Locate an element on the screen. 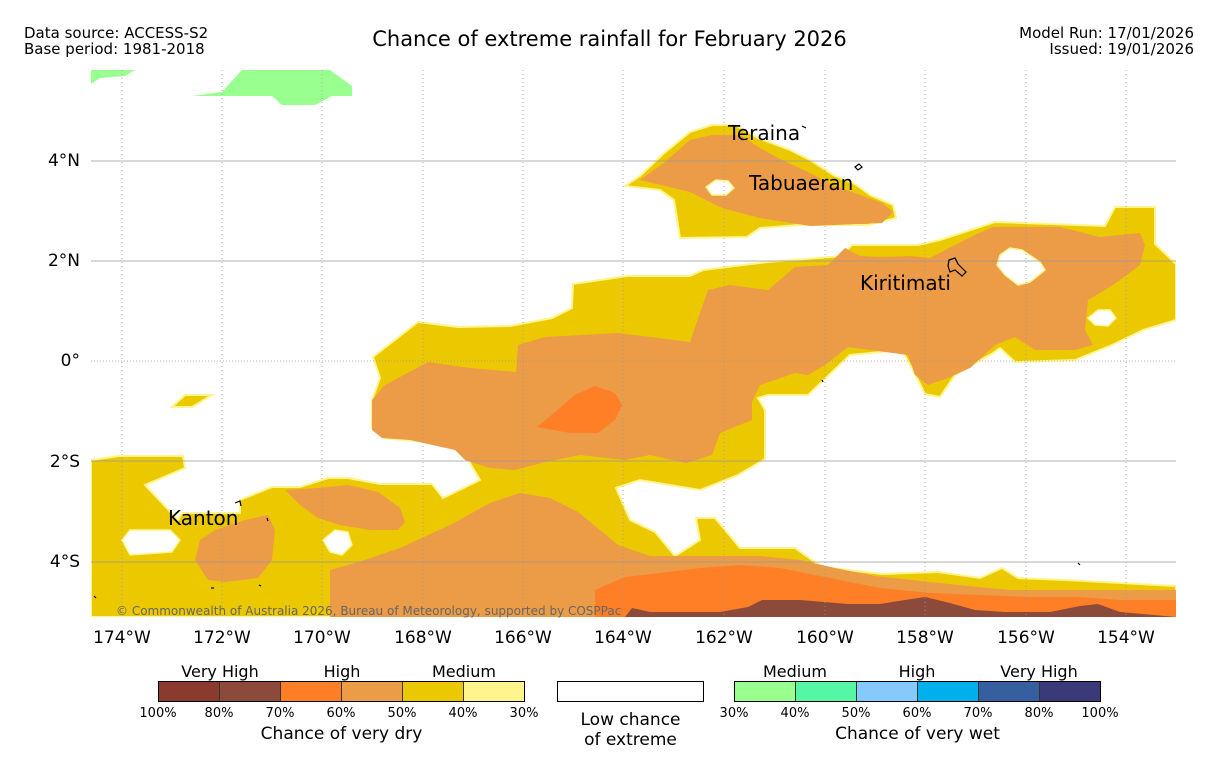 The height and width of the screenshot is (758, 1219). legend-dry-tick: 30% is located at coordinates (524, 713).